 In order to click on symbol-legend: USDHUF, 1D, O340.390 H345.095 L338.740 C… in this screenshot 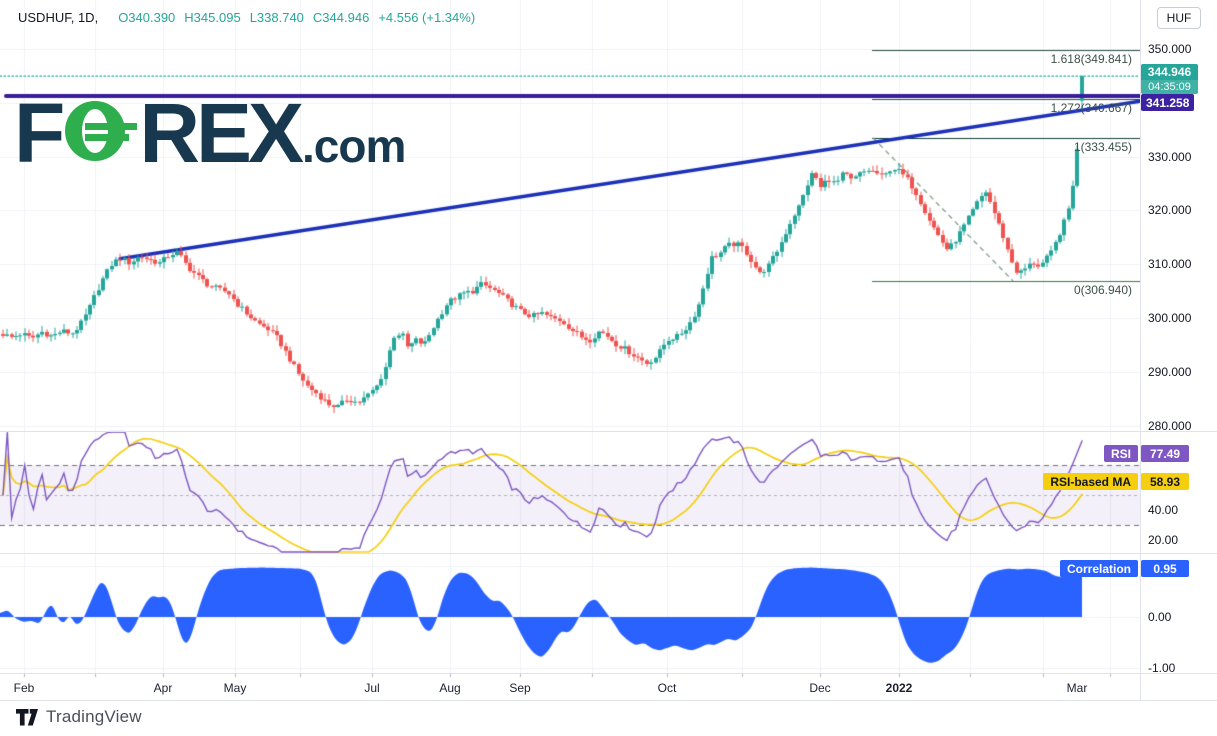, I will do `click(251, 17)`.